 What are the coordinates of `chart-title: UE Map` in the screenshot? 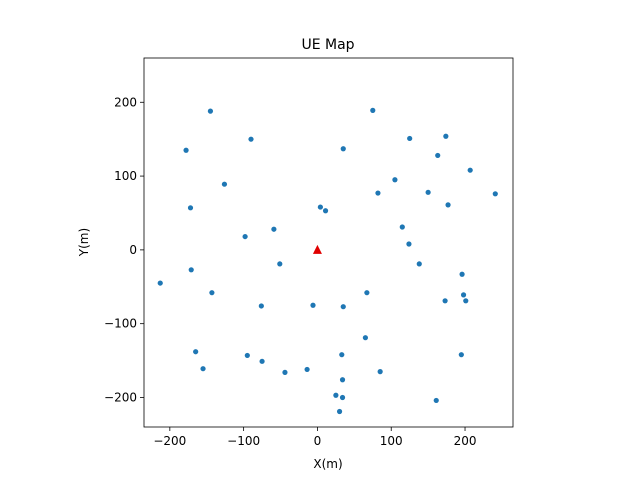 It's located at (327, 45).